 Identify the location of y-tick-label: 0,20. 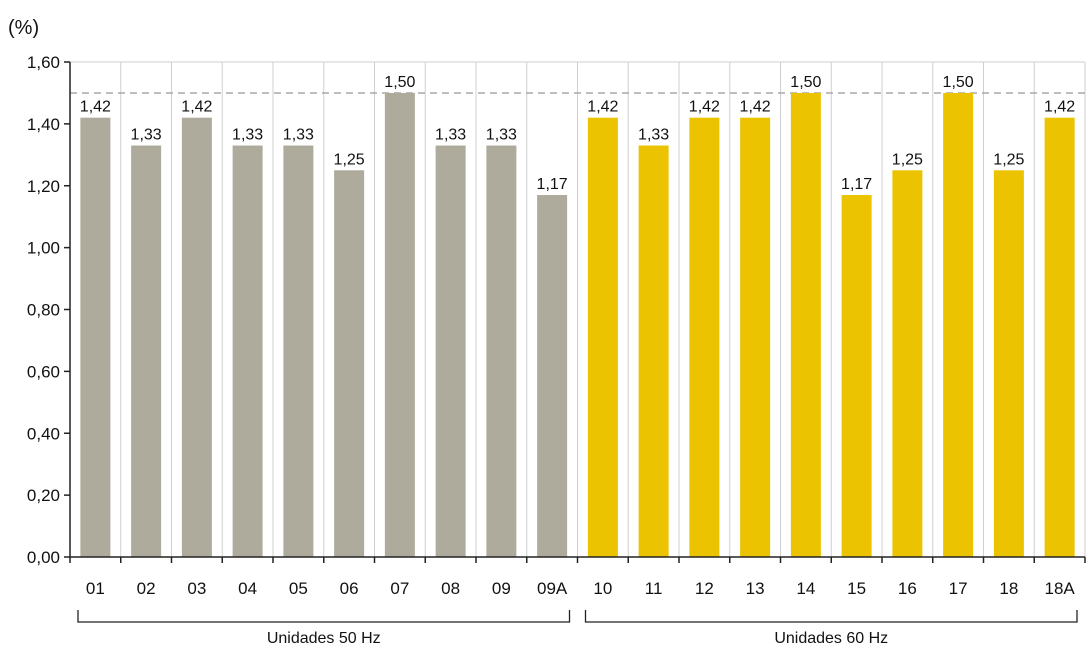
(43, 495).